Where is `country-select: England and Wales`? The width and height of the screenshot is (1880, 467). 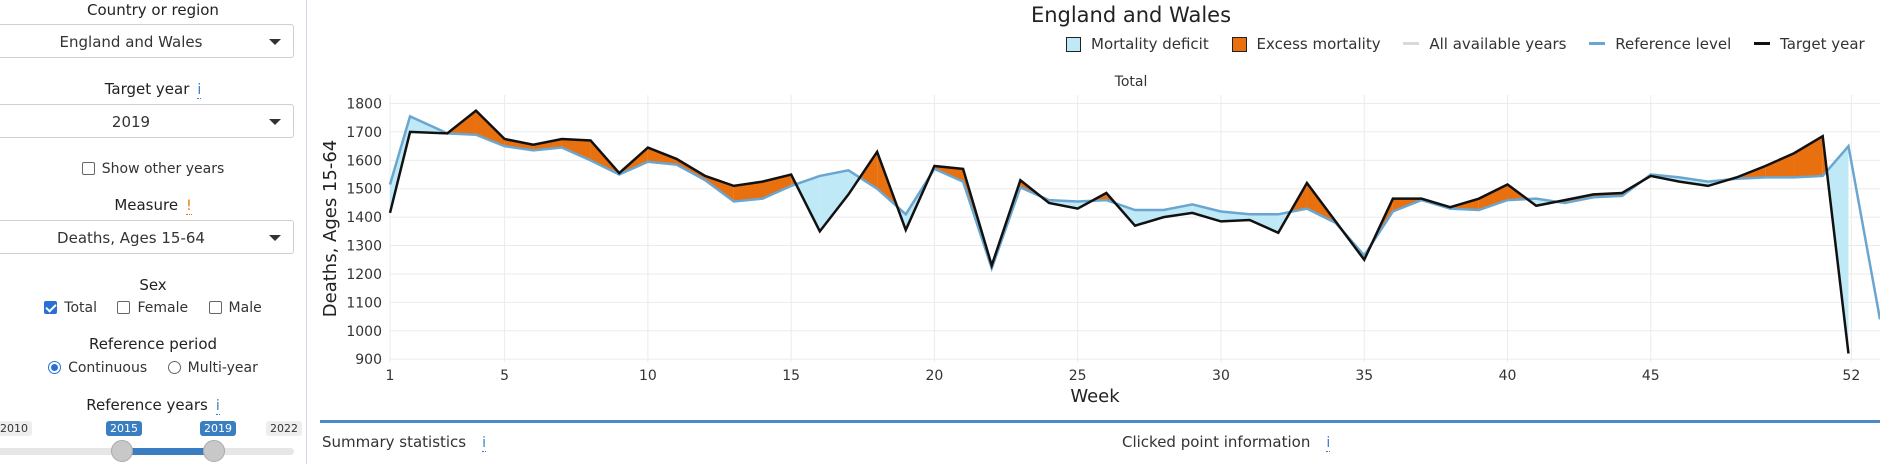
country-select: England and Wales is located at coordinates (147, 41).